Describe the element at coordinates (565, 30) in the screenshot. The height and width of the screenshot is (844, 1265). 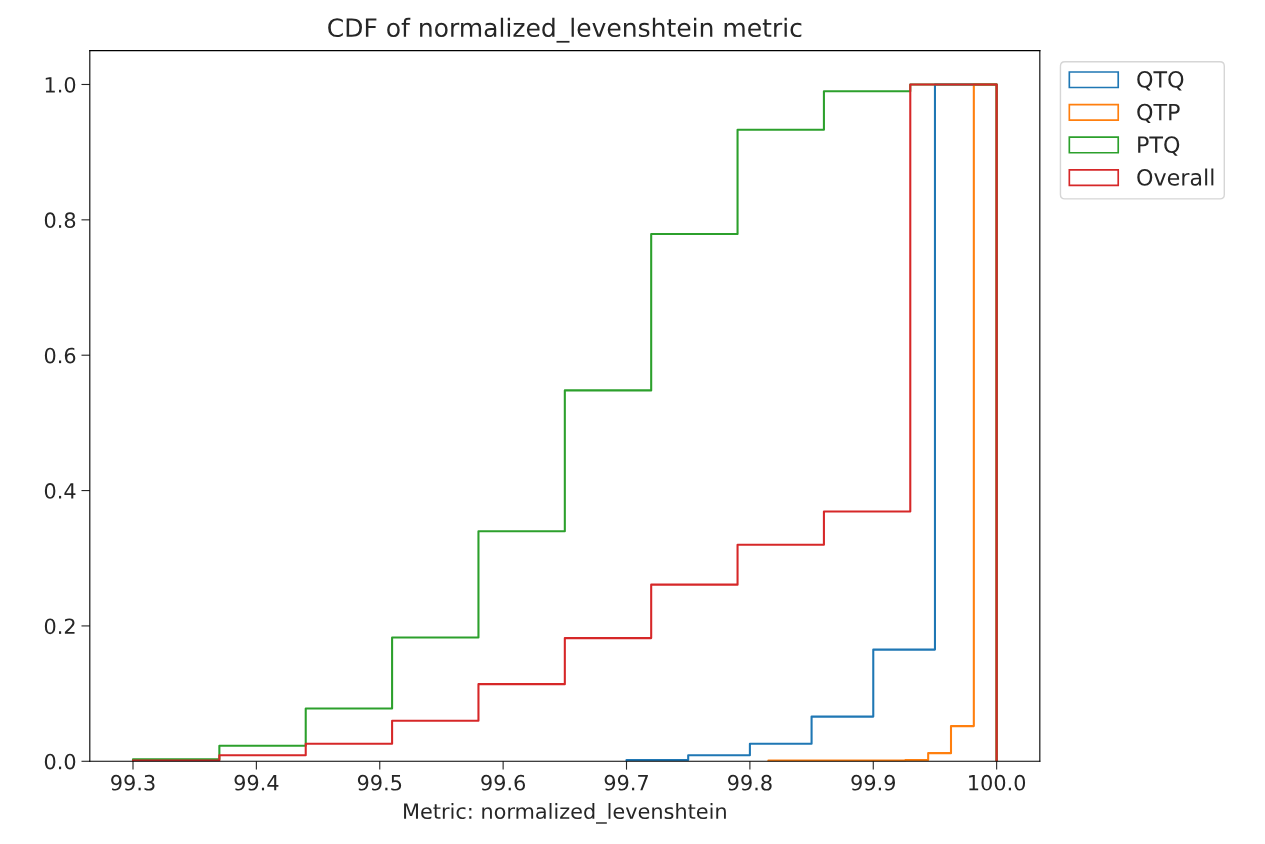
I see `chart-title: CDF of normalized_levenshtein metric` at that location.